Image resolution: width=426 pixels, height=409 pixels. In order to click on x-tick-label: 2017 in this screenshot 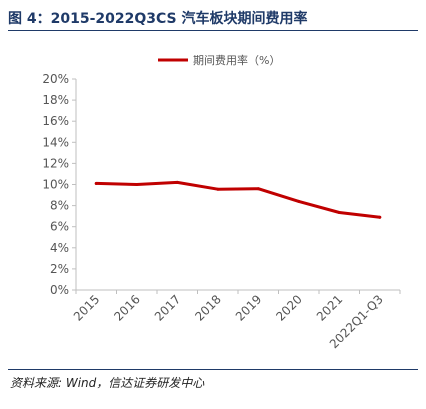, I will do `click(167, 307)`.